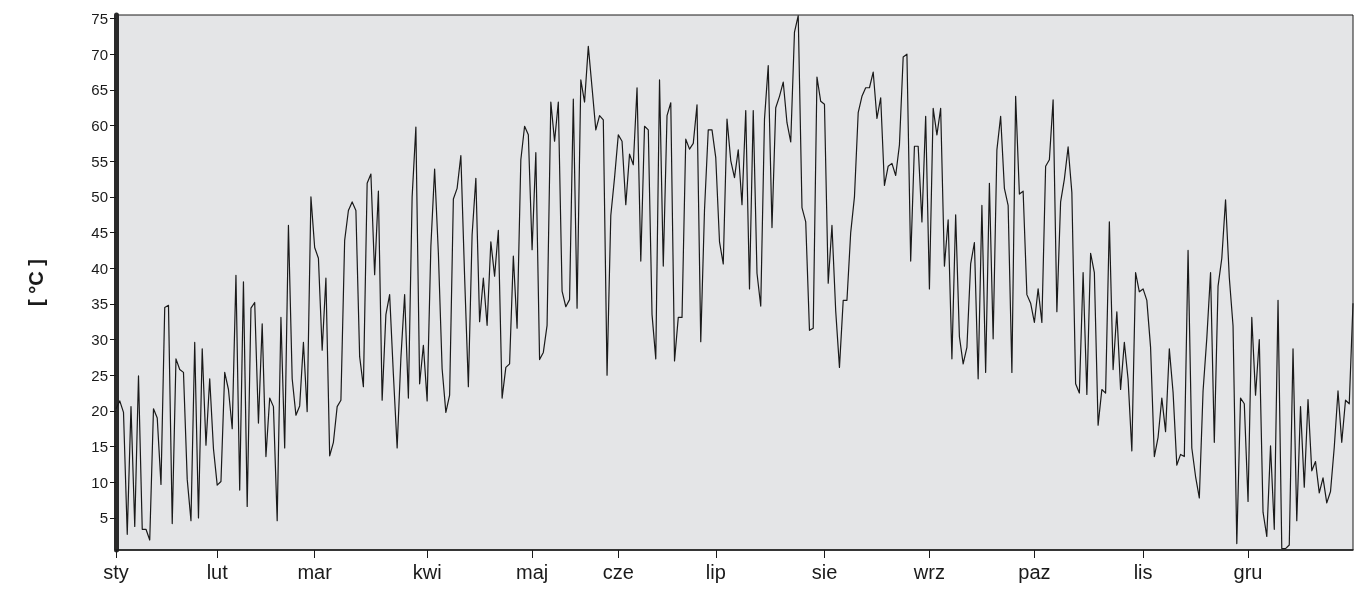 The image size is (1363, 600). I want to click on y-tick-label: 45, so click(99, 233).